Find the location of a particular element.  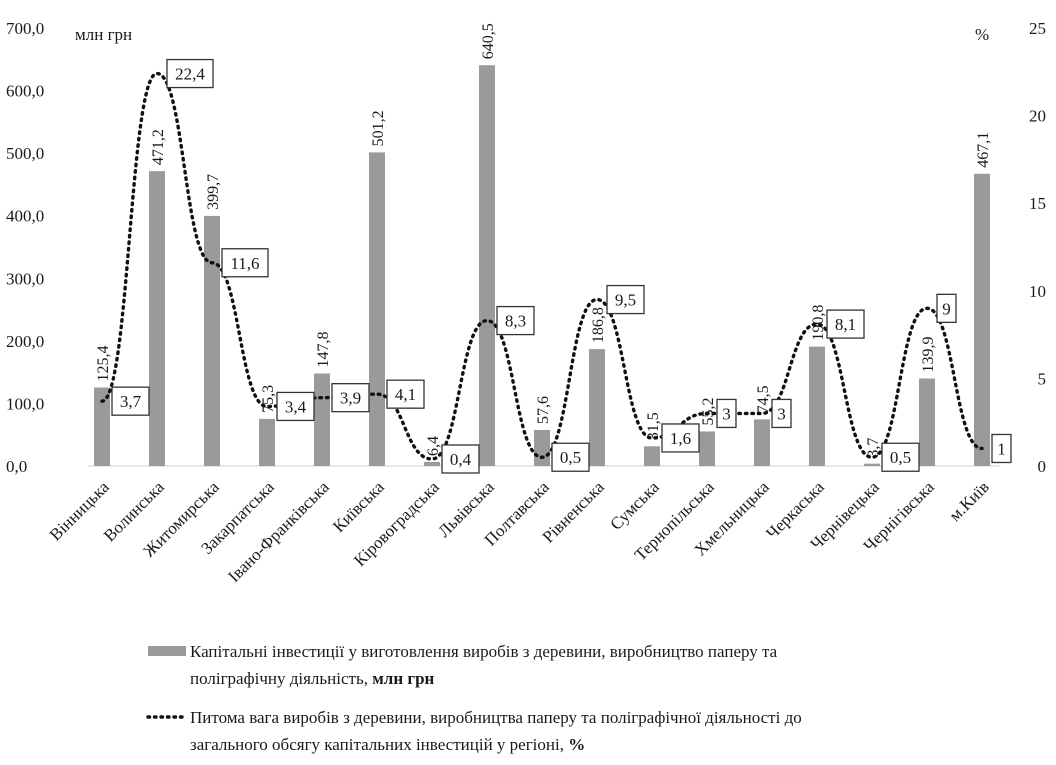

line-point-label: 1 is located at coordinates (1001, 448).